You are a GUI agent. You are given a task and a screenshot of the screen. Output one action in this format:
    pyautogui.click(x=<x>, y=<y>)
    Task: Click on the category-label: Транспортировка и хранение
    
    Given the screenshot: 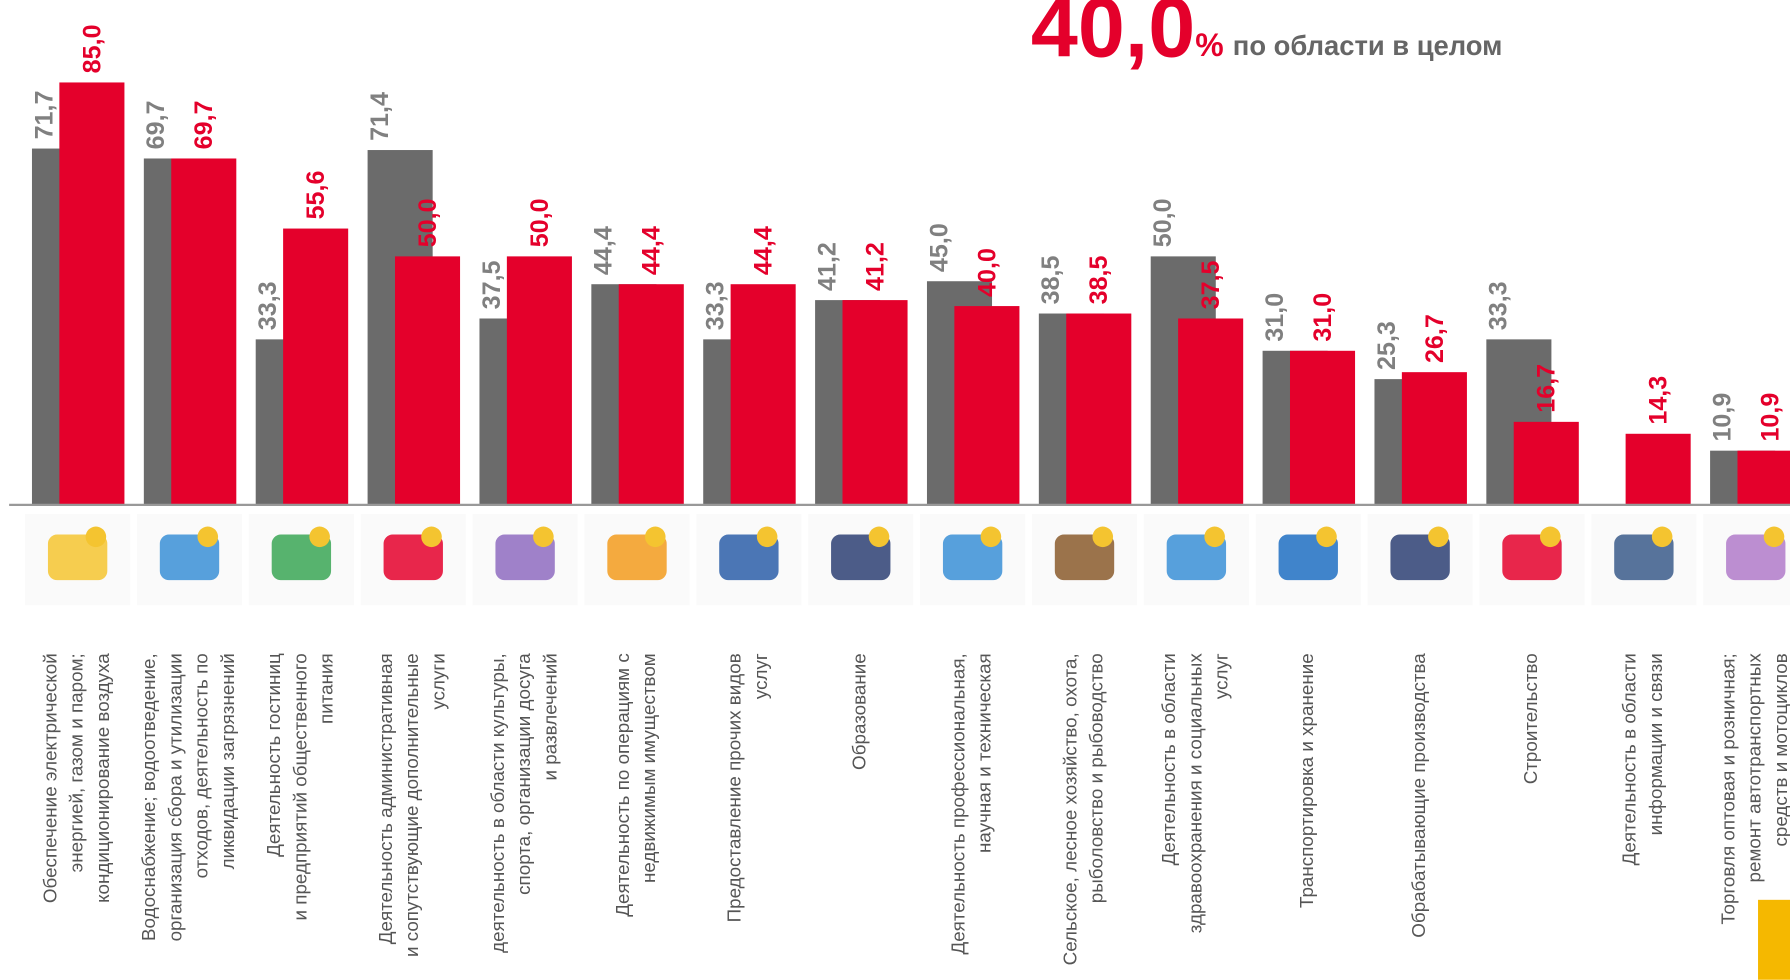 What is the action you would take?
    pyautogui.click(x=1306, y=780)
    